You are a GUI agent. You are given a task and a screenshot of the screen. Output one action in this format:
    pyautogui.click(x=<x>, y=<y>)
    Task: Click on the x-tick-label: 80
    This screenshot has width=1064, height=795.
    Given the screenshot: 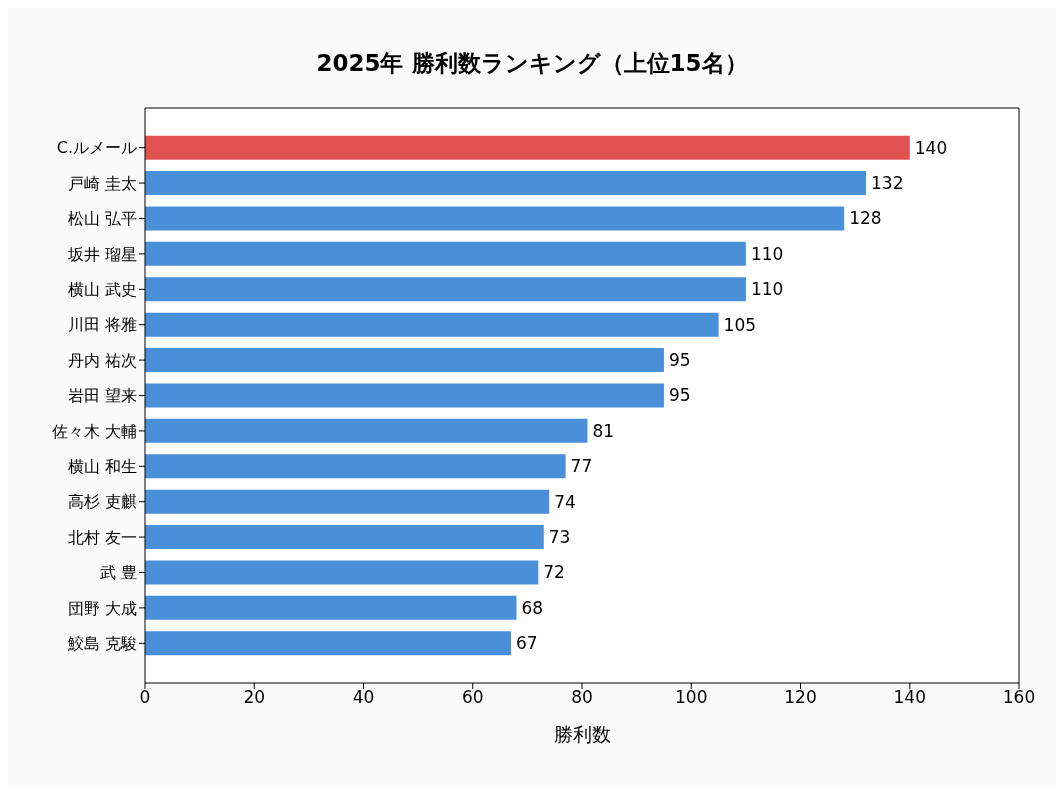 What is the action you would take?
    pyautogui.click(x=582, y=697)
    